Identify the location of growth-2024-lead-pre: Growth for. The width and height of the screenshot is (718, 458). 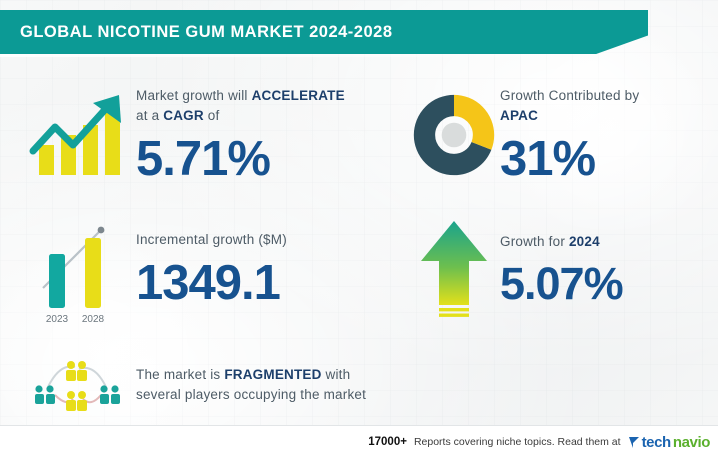
(534, 242).